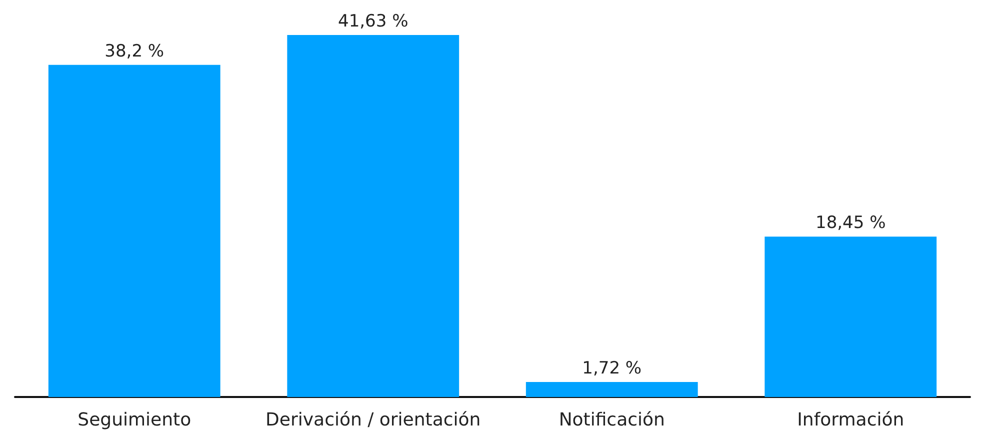  Describe the element at coordinates (373, 420) in the screenshot. I see `x-tick-label: Derivación / orientación` at that location.